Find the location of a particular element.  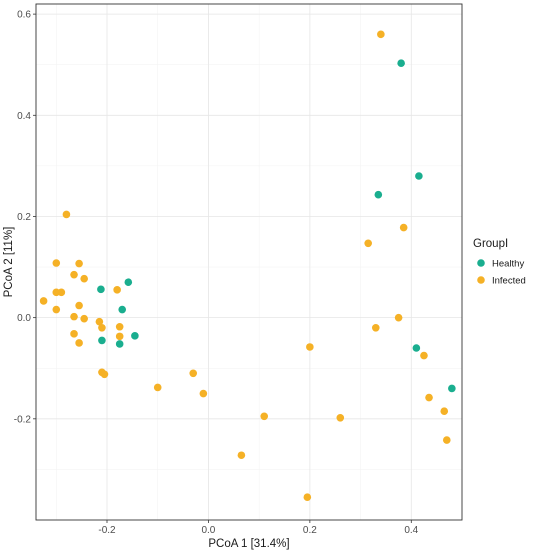

legend-key-infected is located at coordinates (481, 280).